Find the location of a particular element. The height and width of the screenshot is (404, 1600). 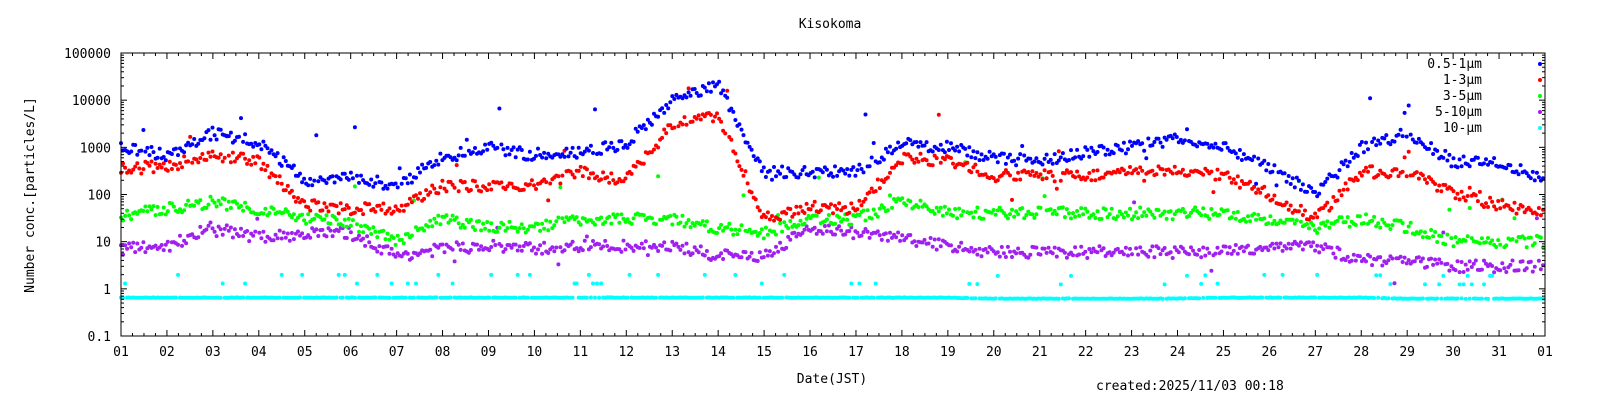

x-tick-label: 11 is located at coordinates (581, 352).